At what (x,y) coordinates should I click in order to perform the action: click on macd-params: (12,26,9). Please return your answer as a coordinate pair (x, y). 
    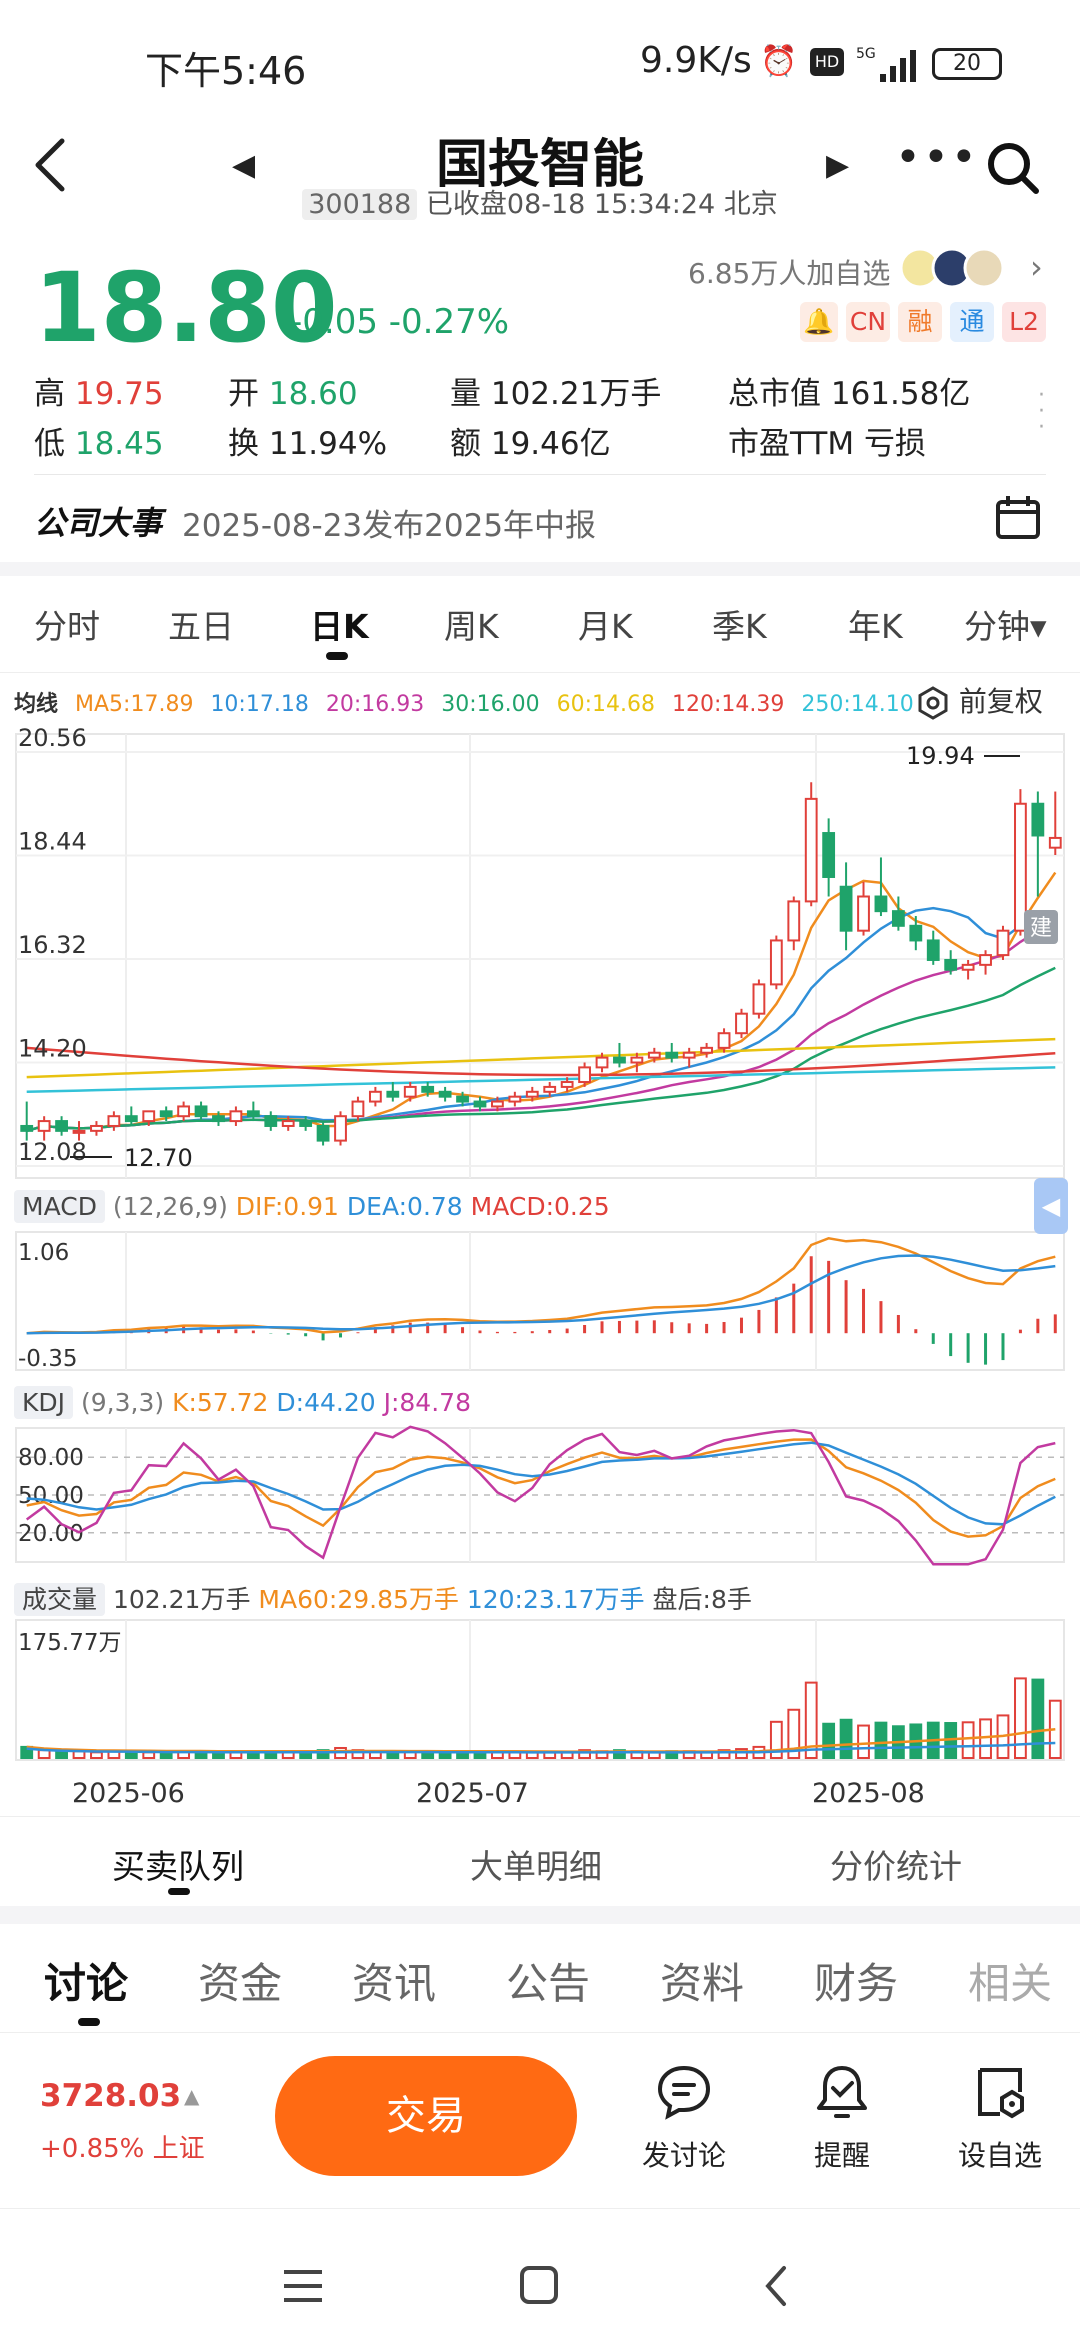
    Looking at the image, I should click on (170, 1206).